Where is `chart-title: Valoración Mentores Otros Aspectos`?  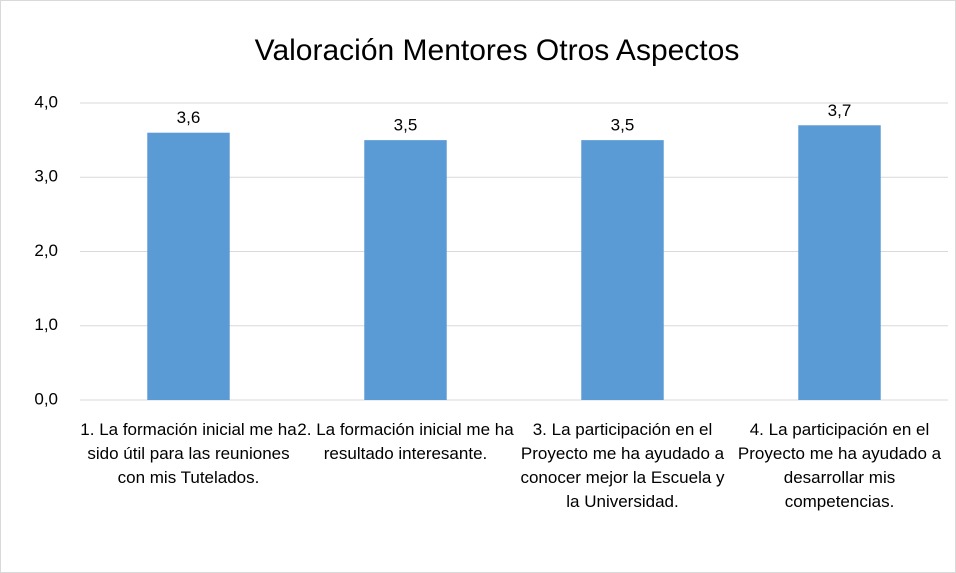 chart-title: Valoración Mentores Otros Aspectos is located at coordinates (497, 50).